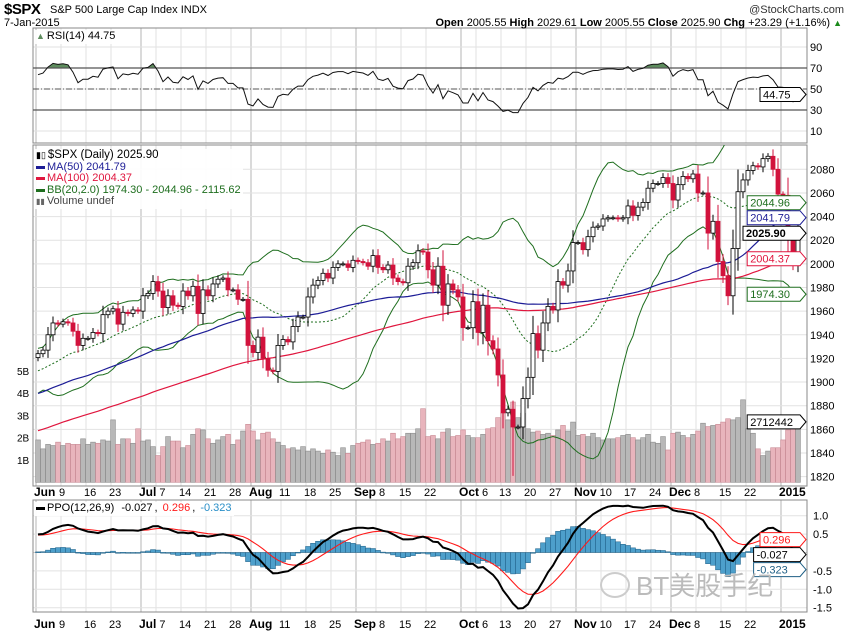 Image resolution: width=850 pixels, height=633 pixels. What do you see at coordinates (822, 170) in the screenshot?
I see `price-tick-label: 2080` at bounding box center [822, 170].